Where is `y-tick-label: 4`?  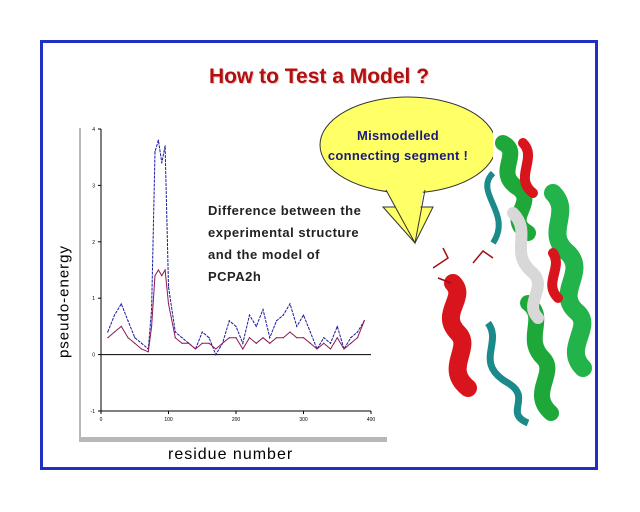
y-tick-label: 4 is located at coordinates (93, 130).